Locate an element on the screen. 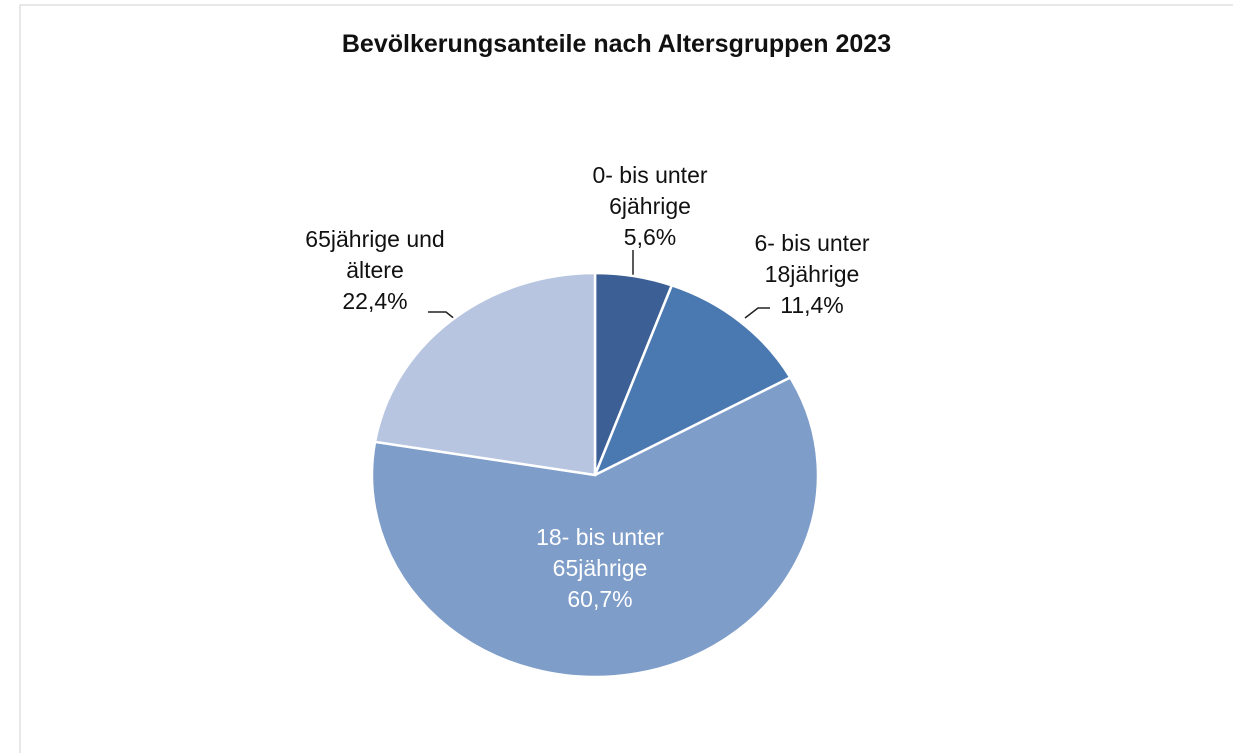  category-label: 18- bis unter 65jährige is located at coordinates (600, 552).